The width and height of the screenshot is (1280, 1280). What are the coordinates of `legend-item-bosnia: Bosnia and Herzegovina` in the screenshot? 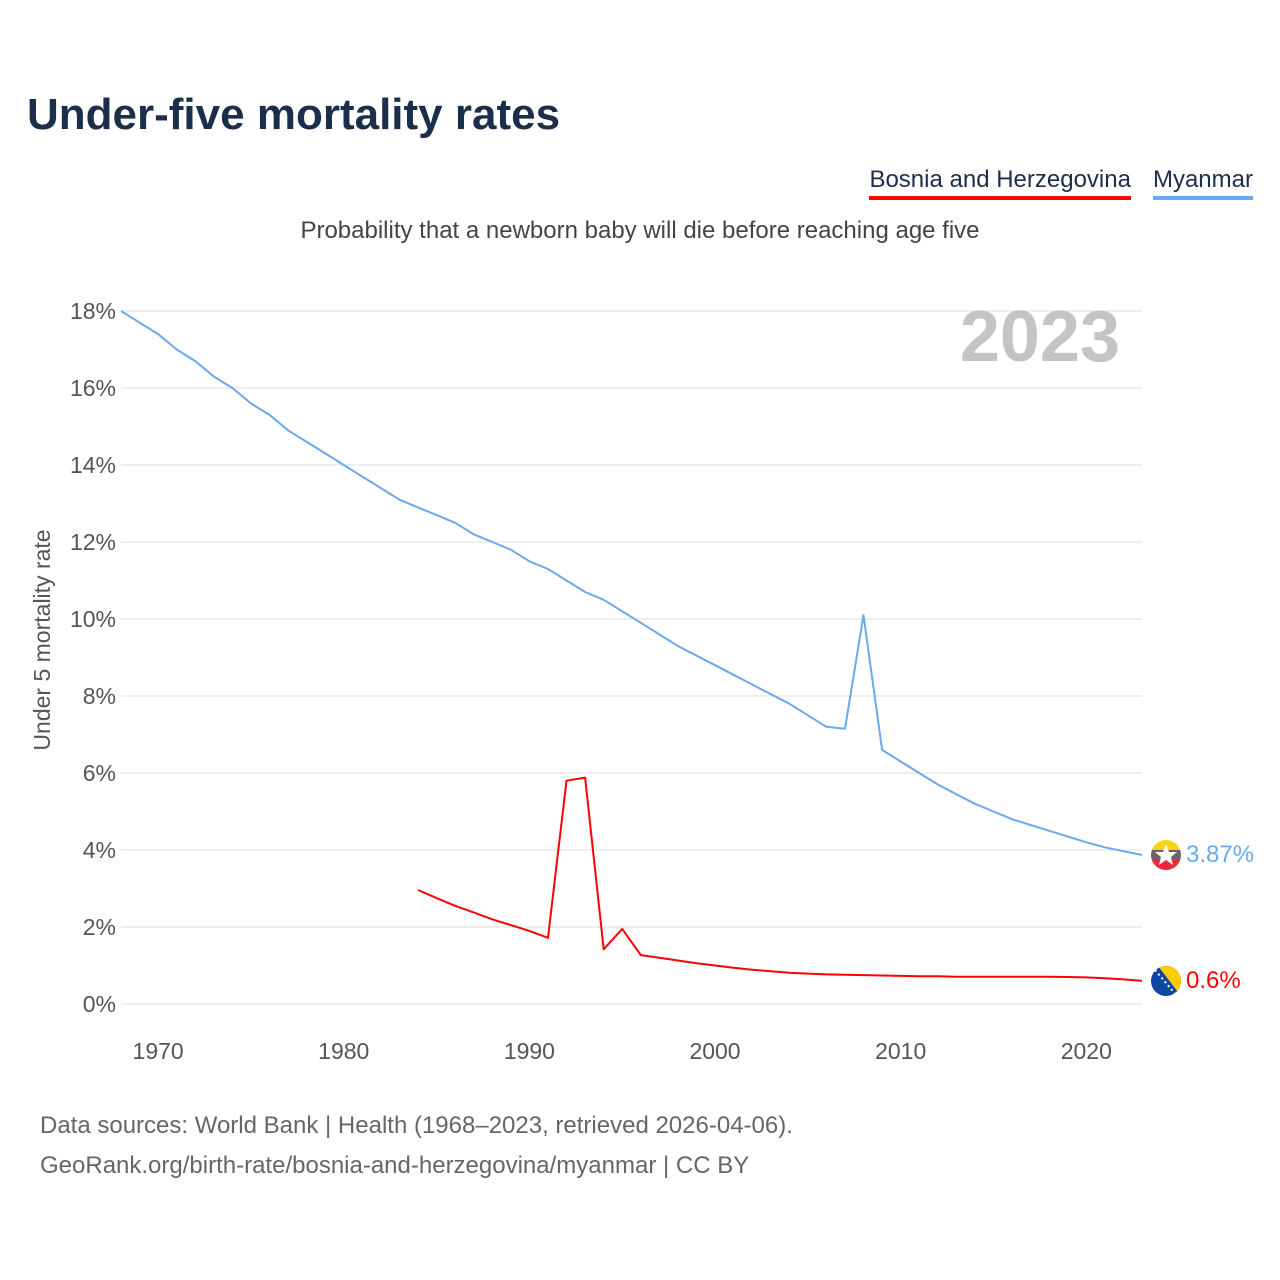 It's located at (1000, 183).